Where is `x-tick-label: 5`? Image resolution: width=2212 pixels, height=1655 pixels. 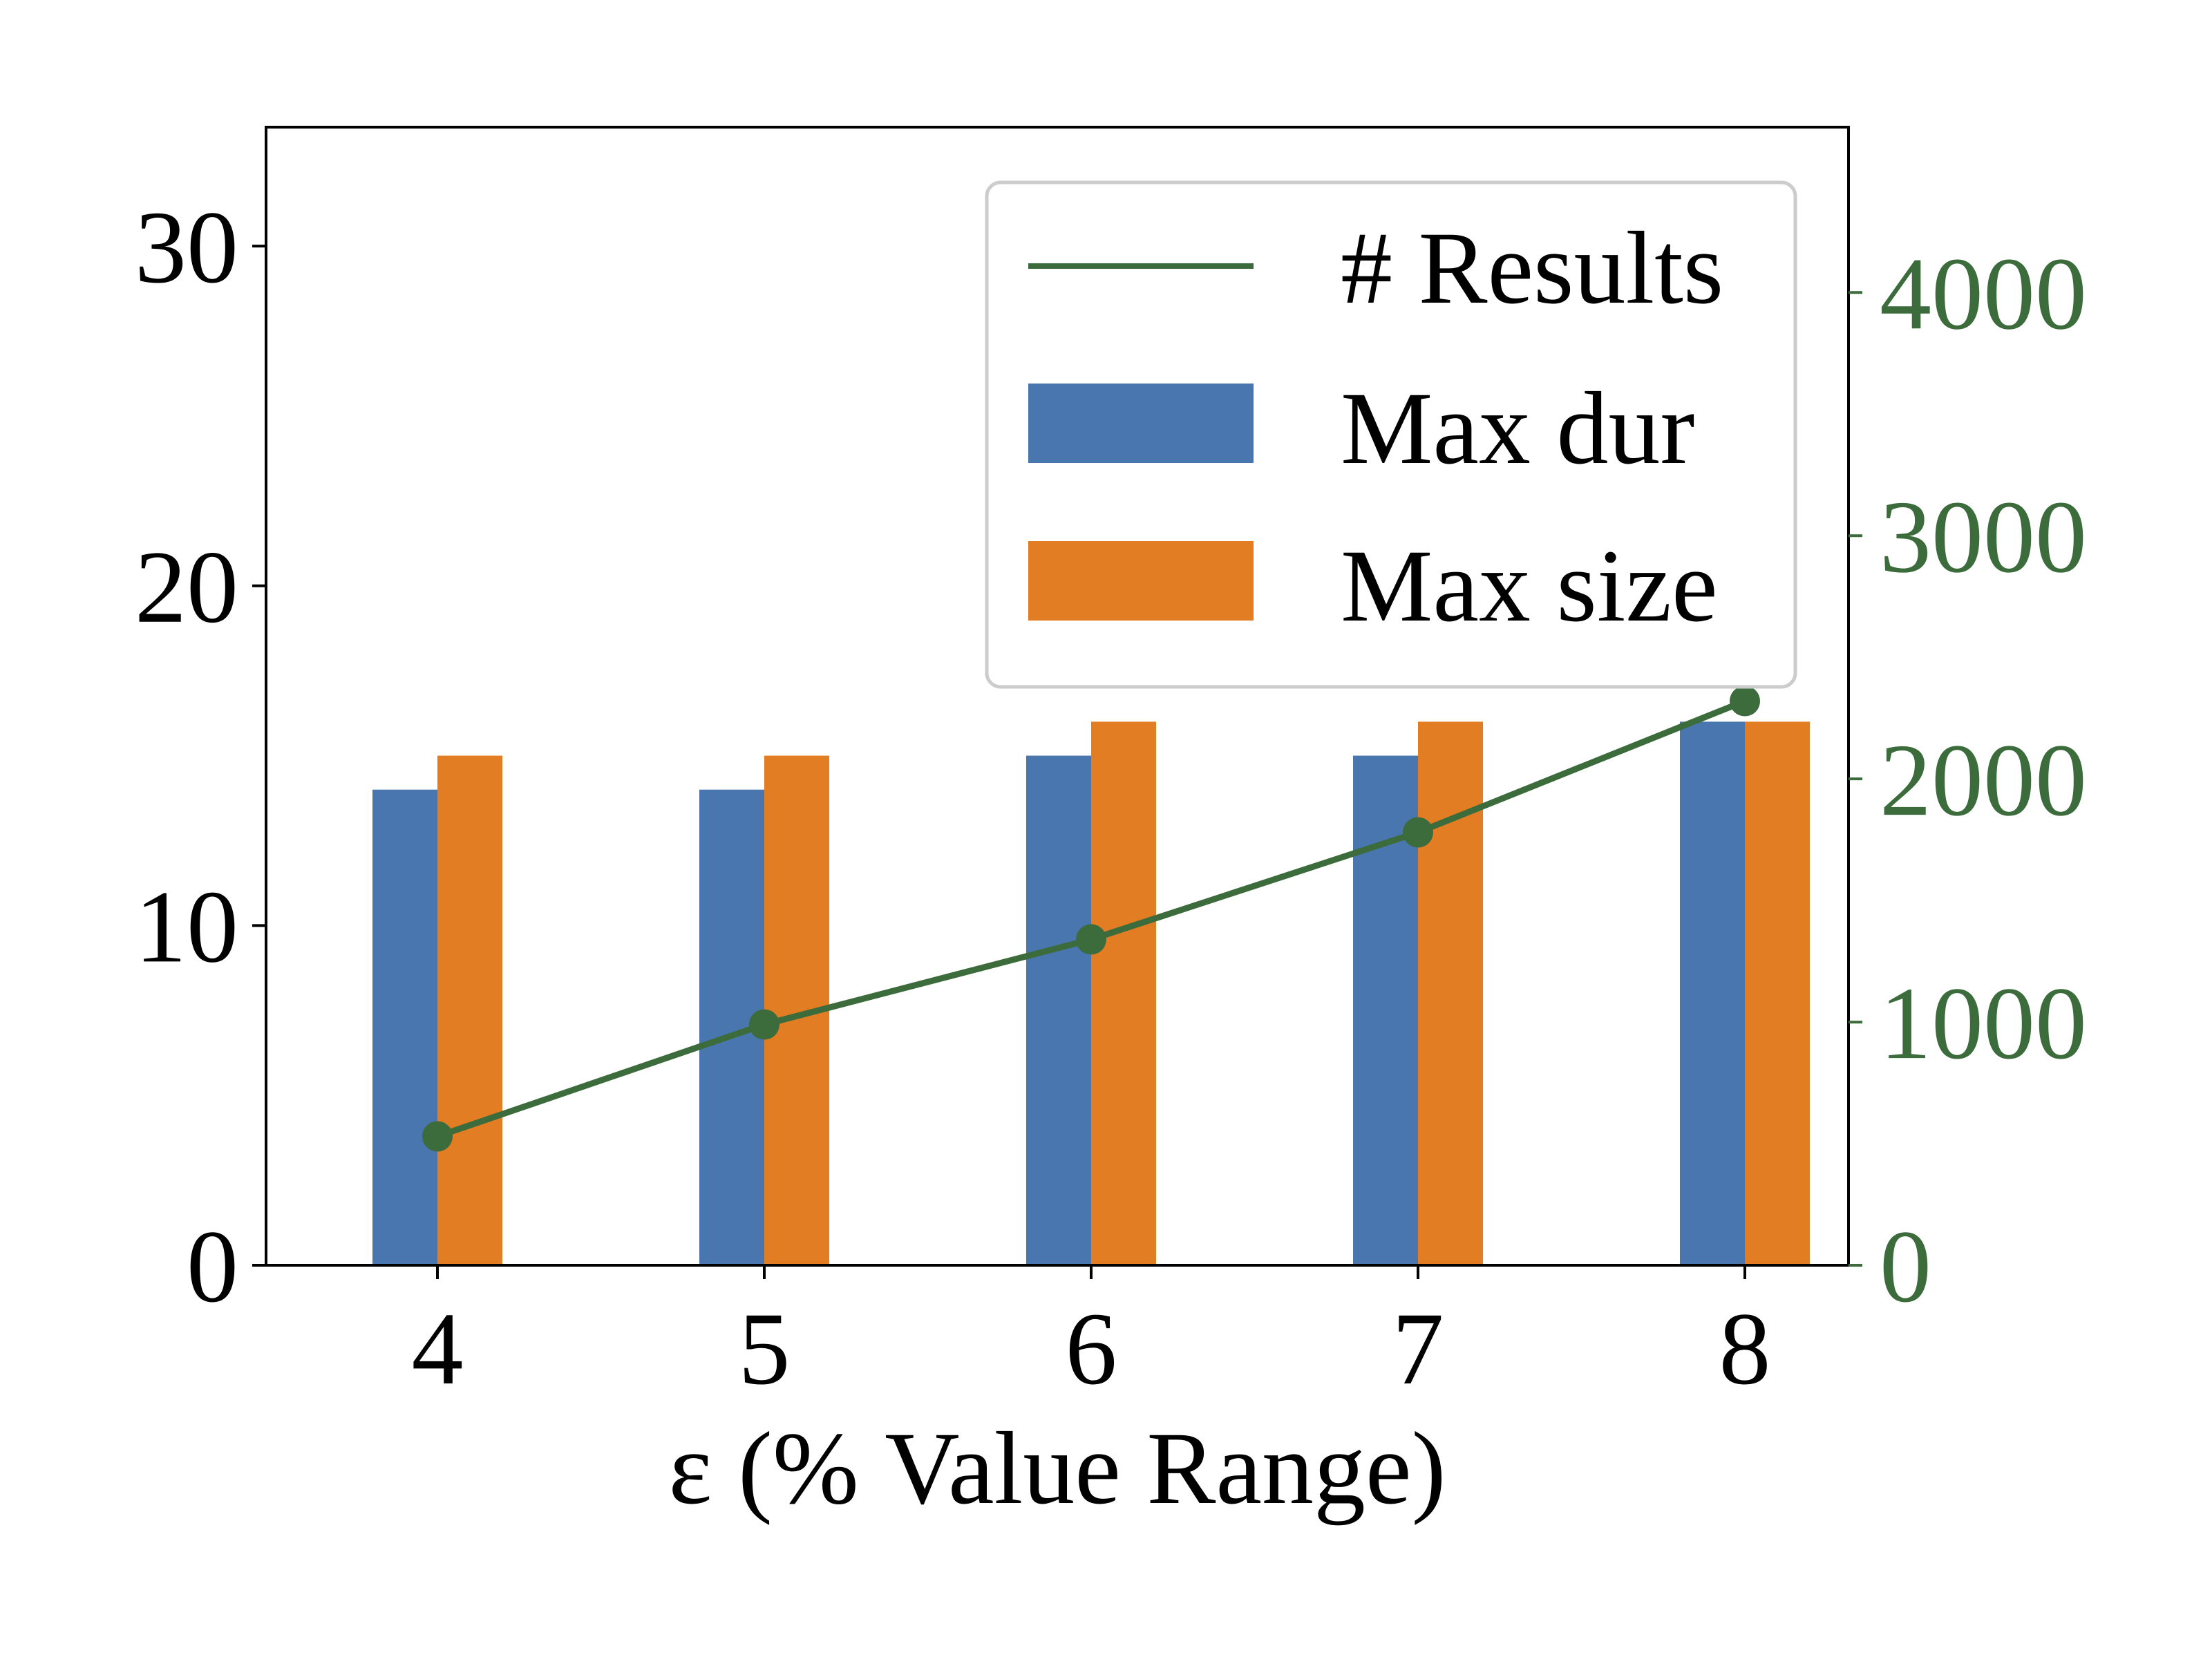 x-tick-label: 5 is located at coordinates (765, 1349).